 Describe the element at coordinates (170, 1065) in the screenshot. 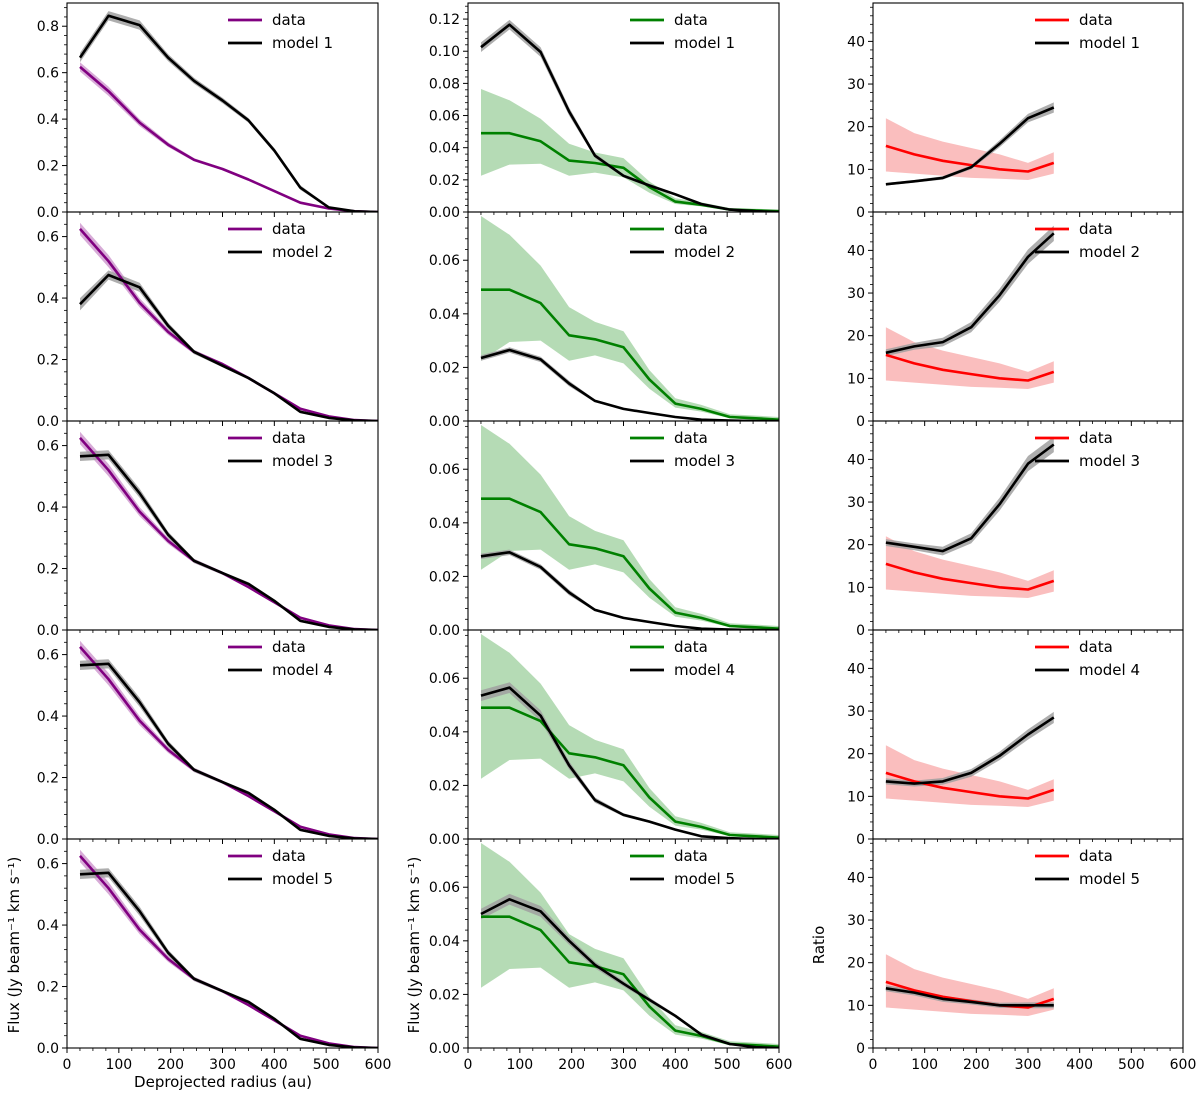

I see `x-tick-label: 200` at that location.